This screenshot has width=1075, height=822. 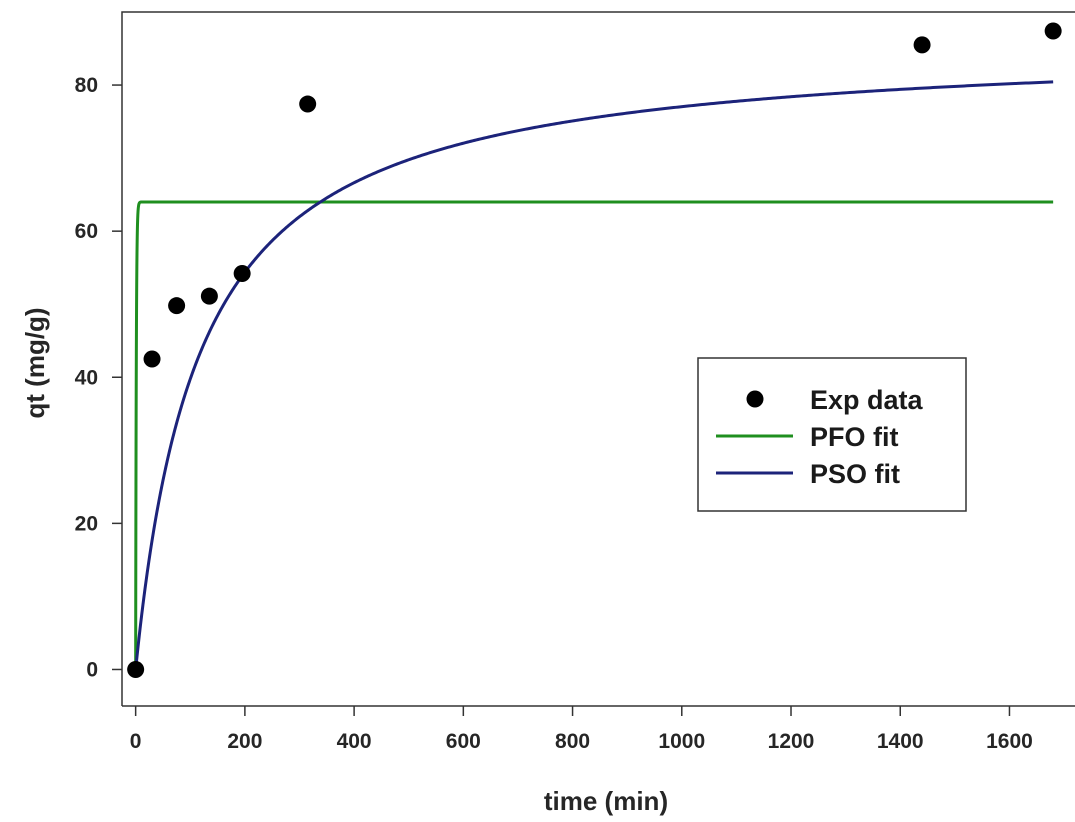 I want to click on x-tick-label: 1000, so click(x=681, y=741).